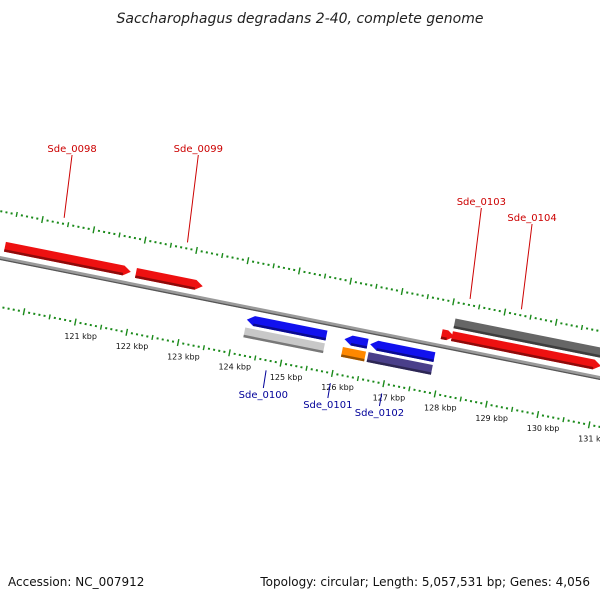 The width and height of the screenshot is (600, 600). I want to click on accession-text: Accession: NC_007912, so click(76, 582).